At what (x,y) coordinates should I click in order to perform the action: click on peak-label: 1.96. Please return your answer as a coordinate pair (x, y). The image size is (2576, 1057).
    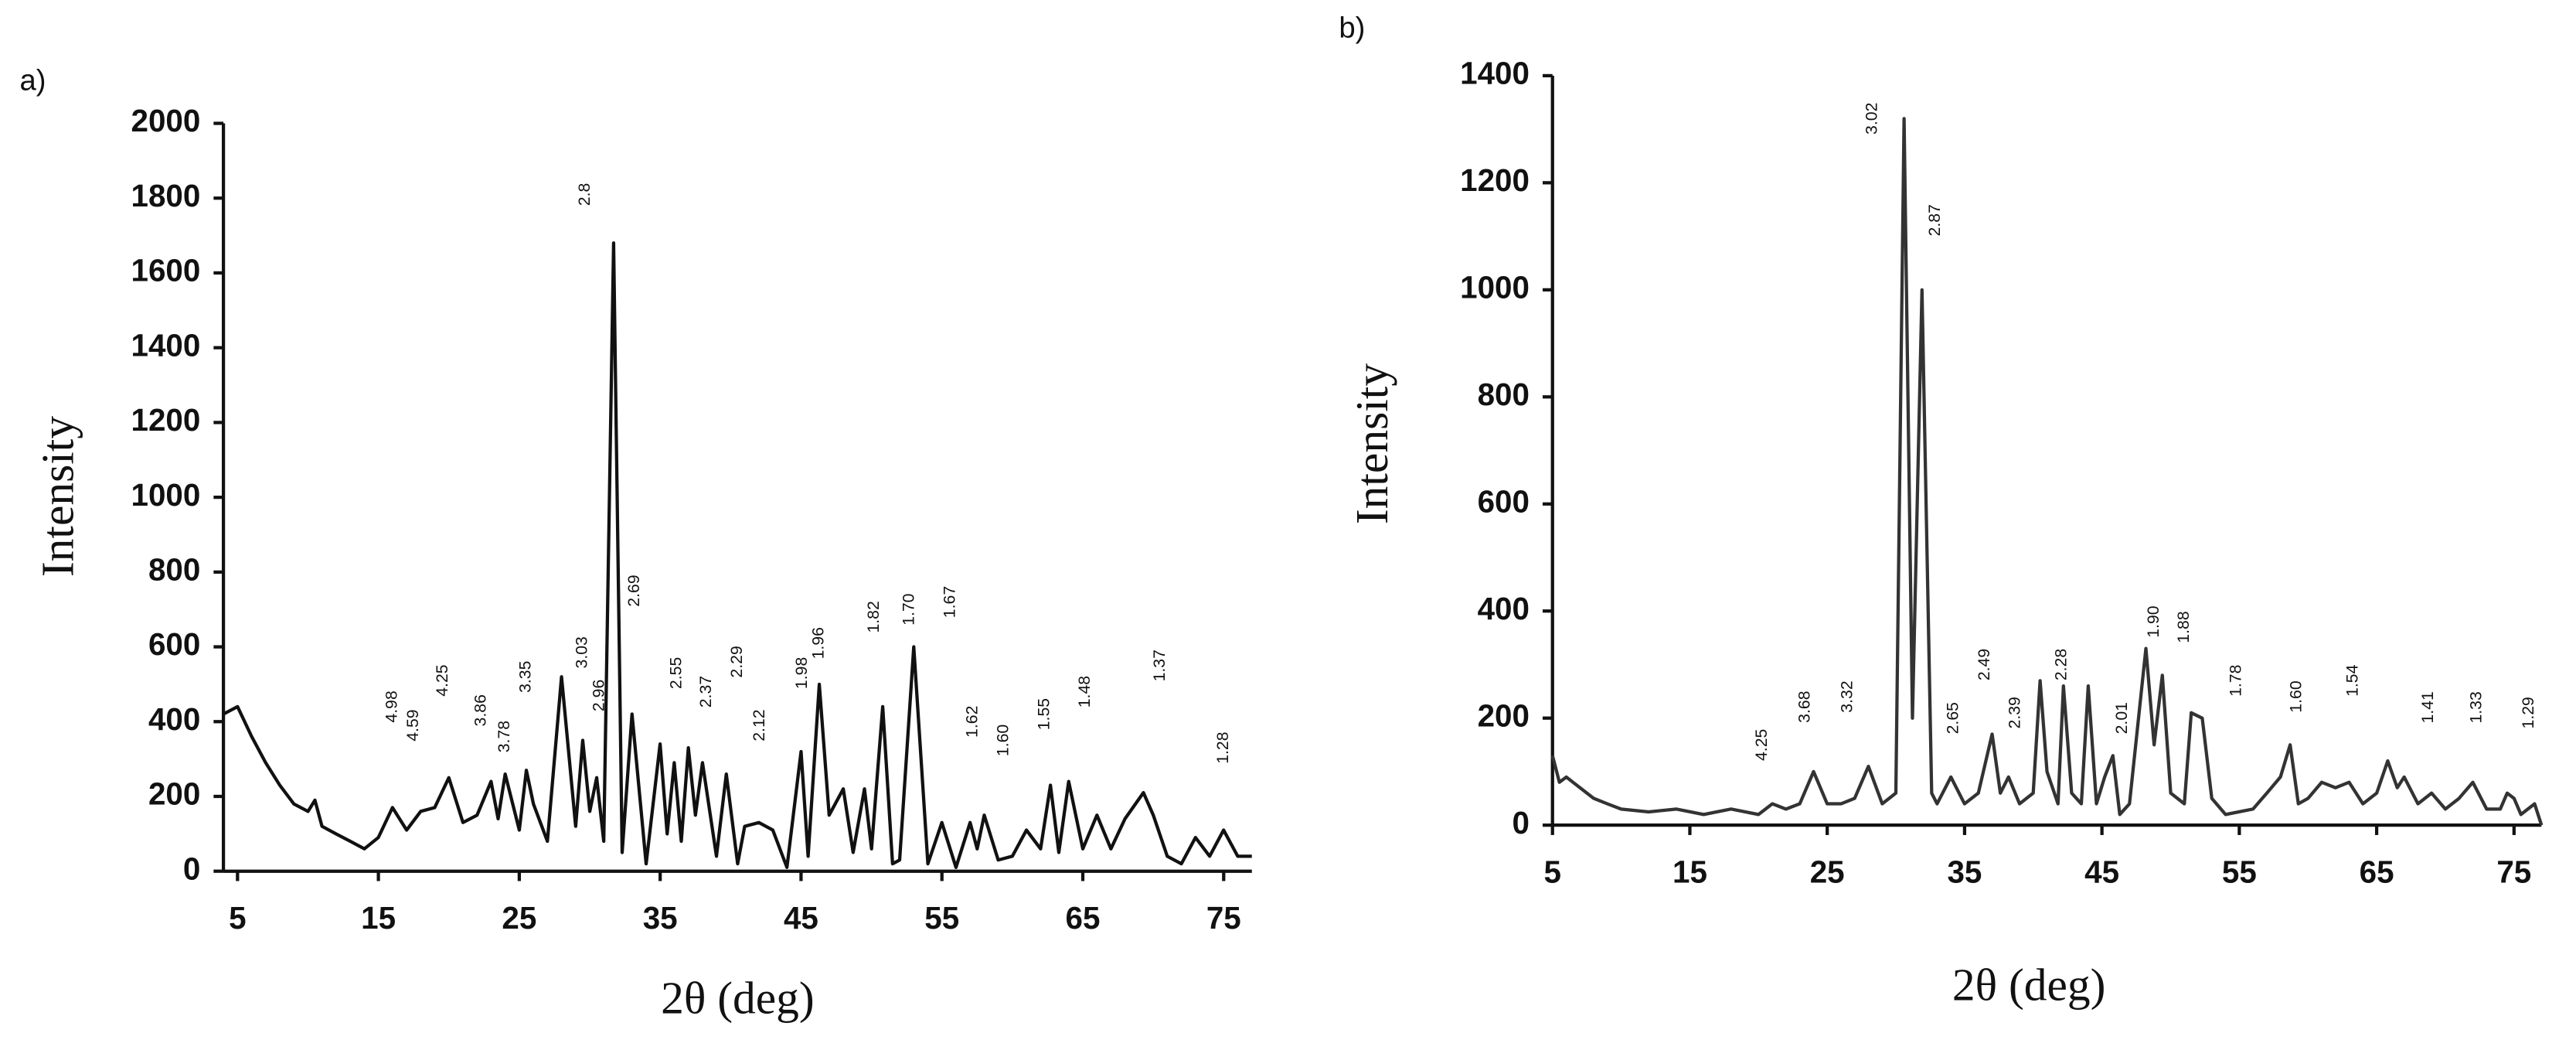
    Looking at the image, I should click on (818, 643).